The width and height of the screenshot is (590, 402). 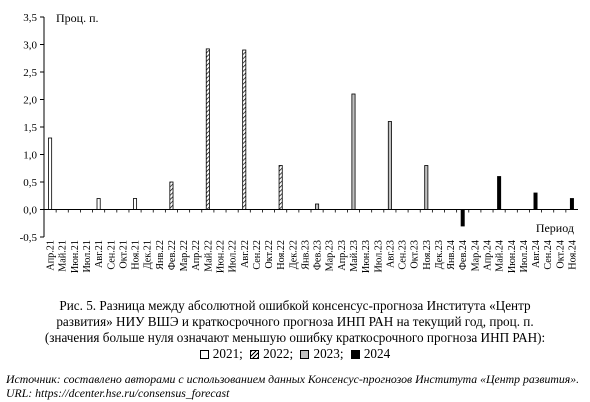 I want to click on bar-2023-Май.23, so click(x=353, y=151).